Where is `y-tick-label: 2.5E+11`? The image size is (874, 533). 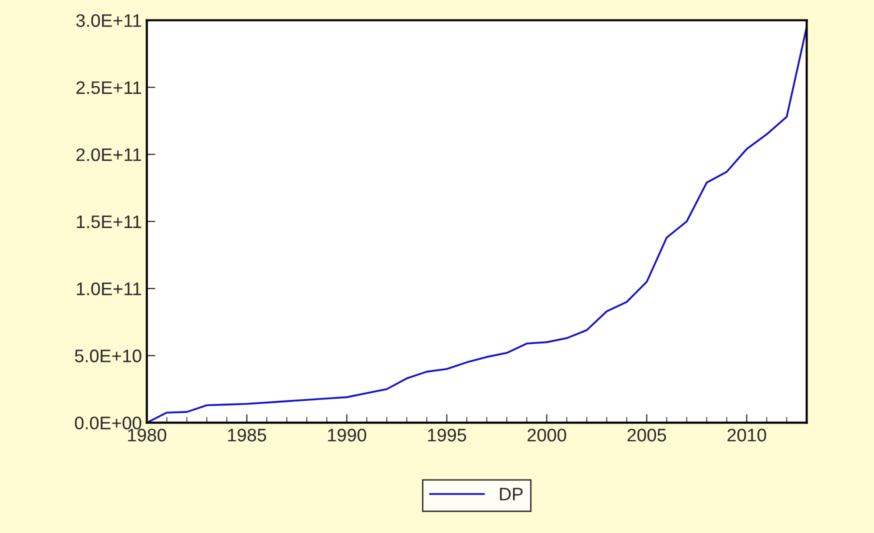
y-tick-label: 2.5E+11 is located at coordinates (109, 87).